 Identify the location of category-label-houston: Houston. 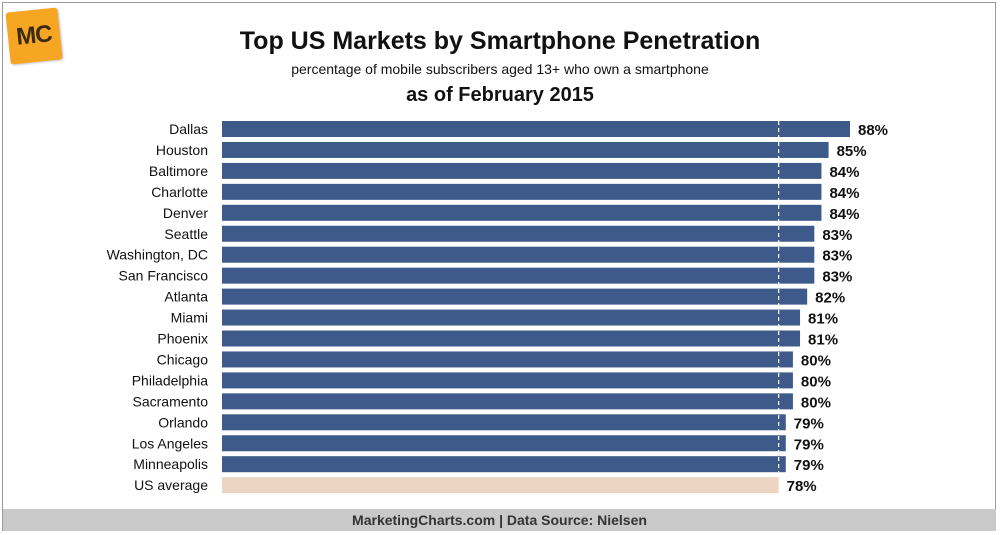
(182, 150).